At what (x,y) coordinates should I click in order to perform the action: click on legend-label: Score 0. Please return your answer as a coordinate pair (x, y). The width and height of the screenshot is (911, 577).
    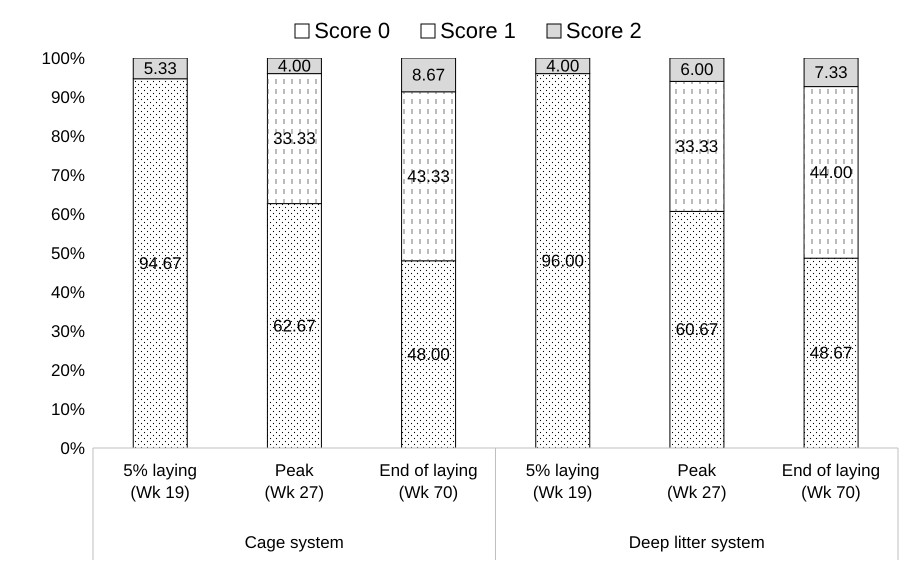
    Looking at the image, I should click on (351, 31).